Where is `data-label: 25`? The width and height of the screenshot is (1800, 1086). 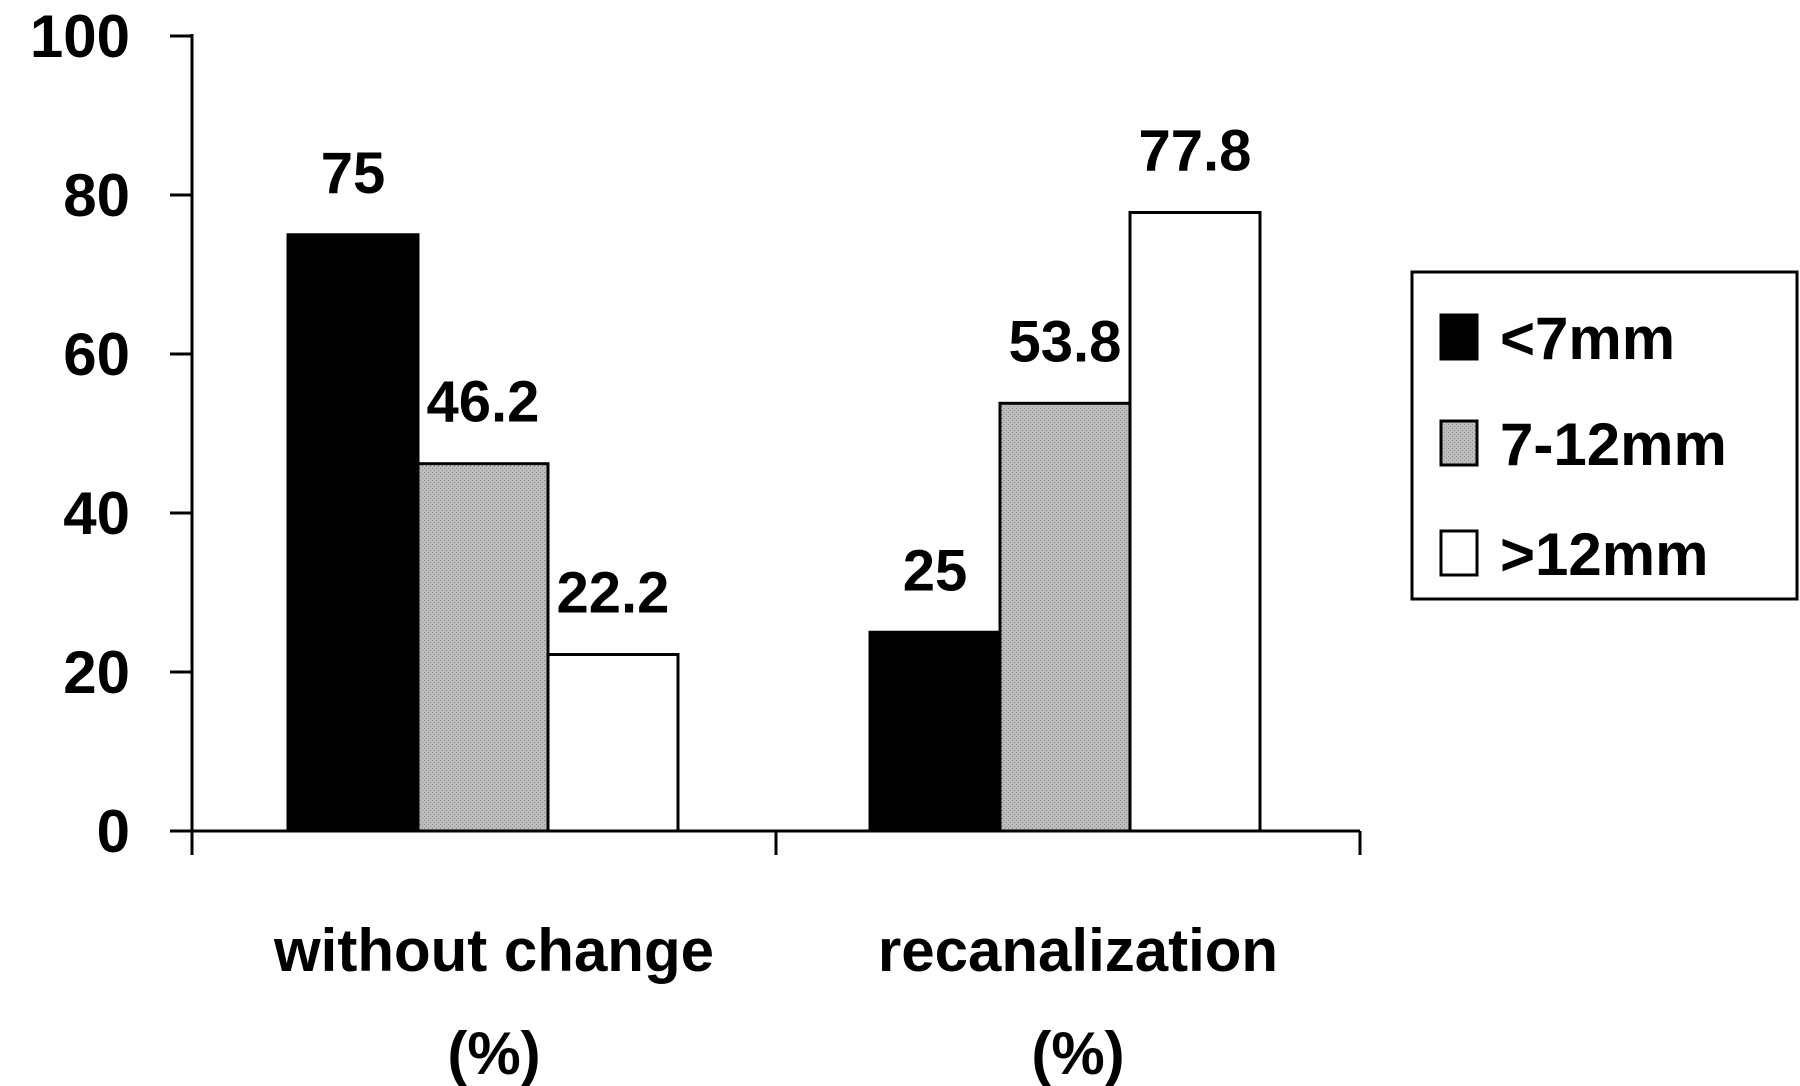 data-label: 25 is located at coordinates (935, 570).